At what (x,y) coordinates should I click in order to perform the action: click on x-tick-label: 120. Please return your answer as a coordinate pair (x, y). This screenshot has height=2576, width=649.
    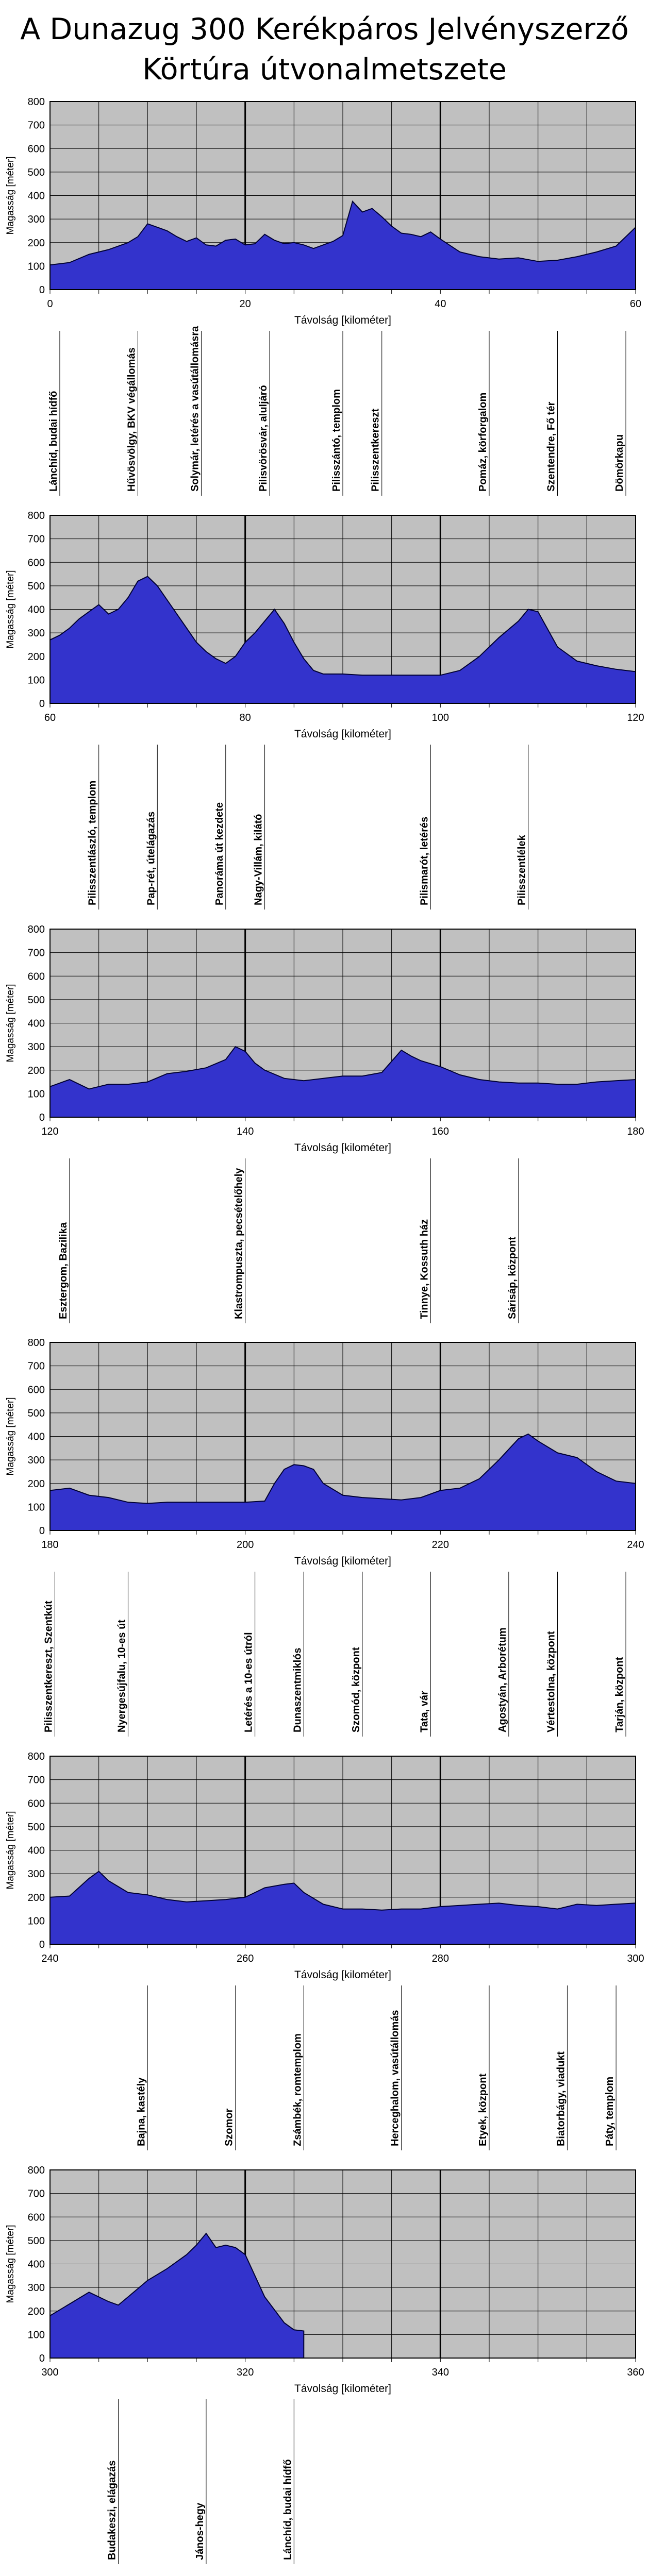
    Looking at the image, I should click on (635, 717).